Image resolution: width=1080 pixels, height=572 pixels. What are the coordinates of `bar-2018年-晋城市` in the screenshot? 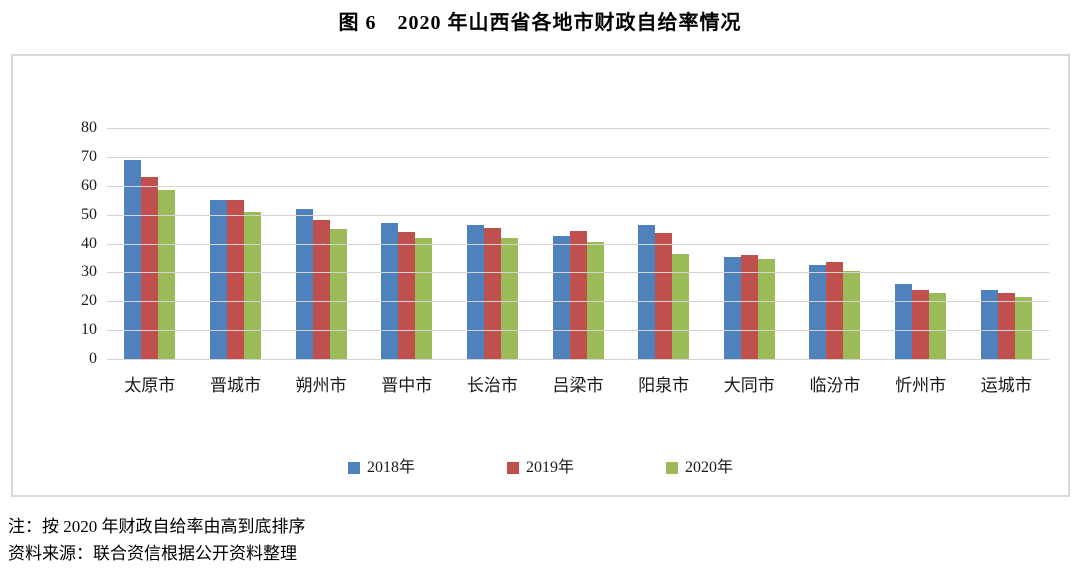 It's located at (218, 279).